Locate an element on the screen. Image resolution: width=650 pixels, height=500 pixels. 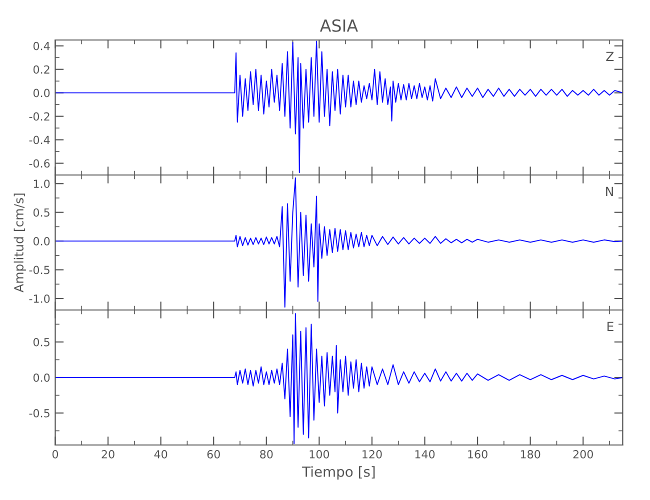
x-tick-label: 40 is located at coordinates (161, 454).